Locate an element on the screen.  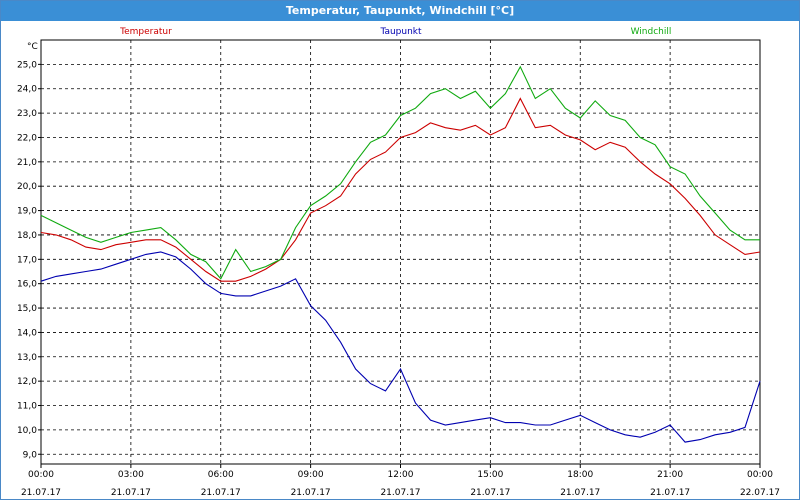
y-tick-label: 14,0 is located at coordinates (27, 333).